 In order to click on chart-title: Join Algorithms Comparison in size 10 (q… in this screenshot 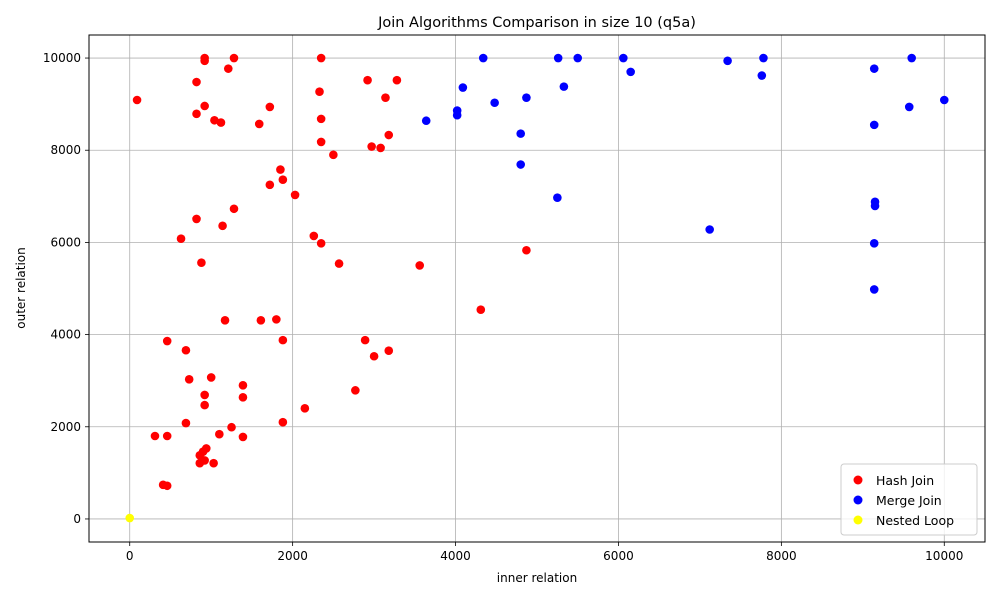, I will do `click(536, 23)`.